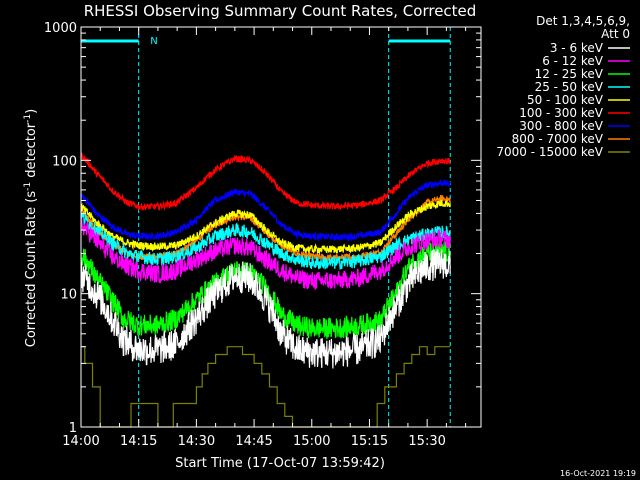 Image resolution: width=640 pixels, height=480 pixels. What do you see at coordinates (583, 21) in the screenshot?
I see `legend-title-1: Det 1,3,4,5,6,9,` at bounding box center [583, 21].